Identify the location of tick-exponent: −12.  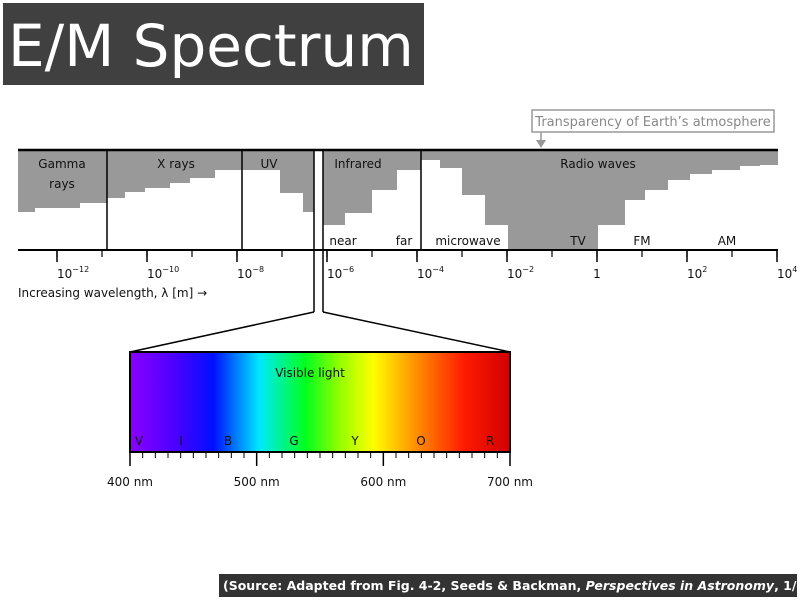
(80, 269).